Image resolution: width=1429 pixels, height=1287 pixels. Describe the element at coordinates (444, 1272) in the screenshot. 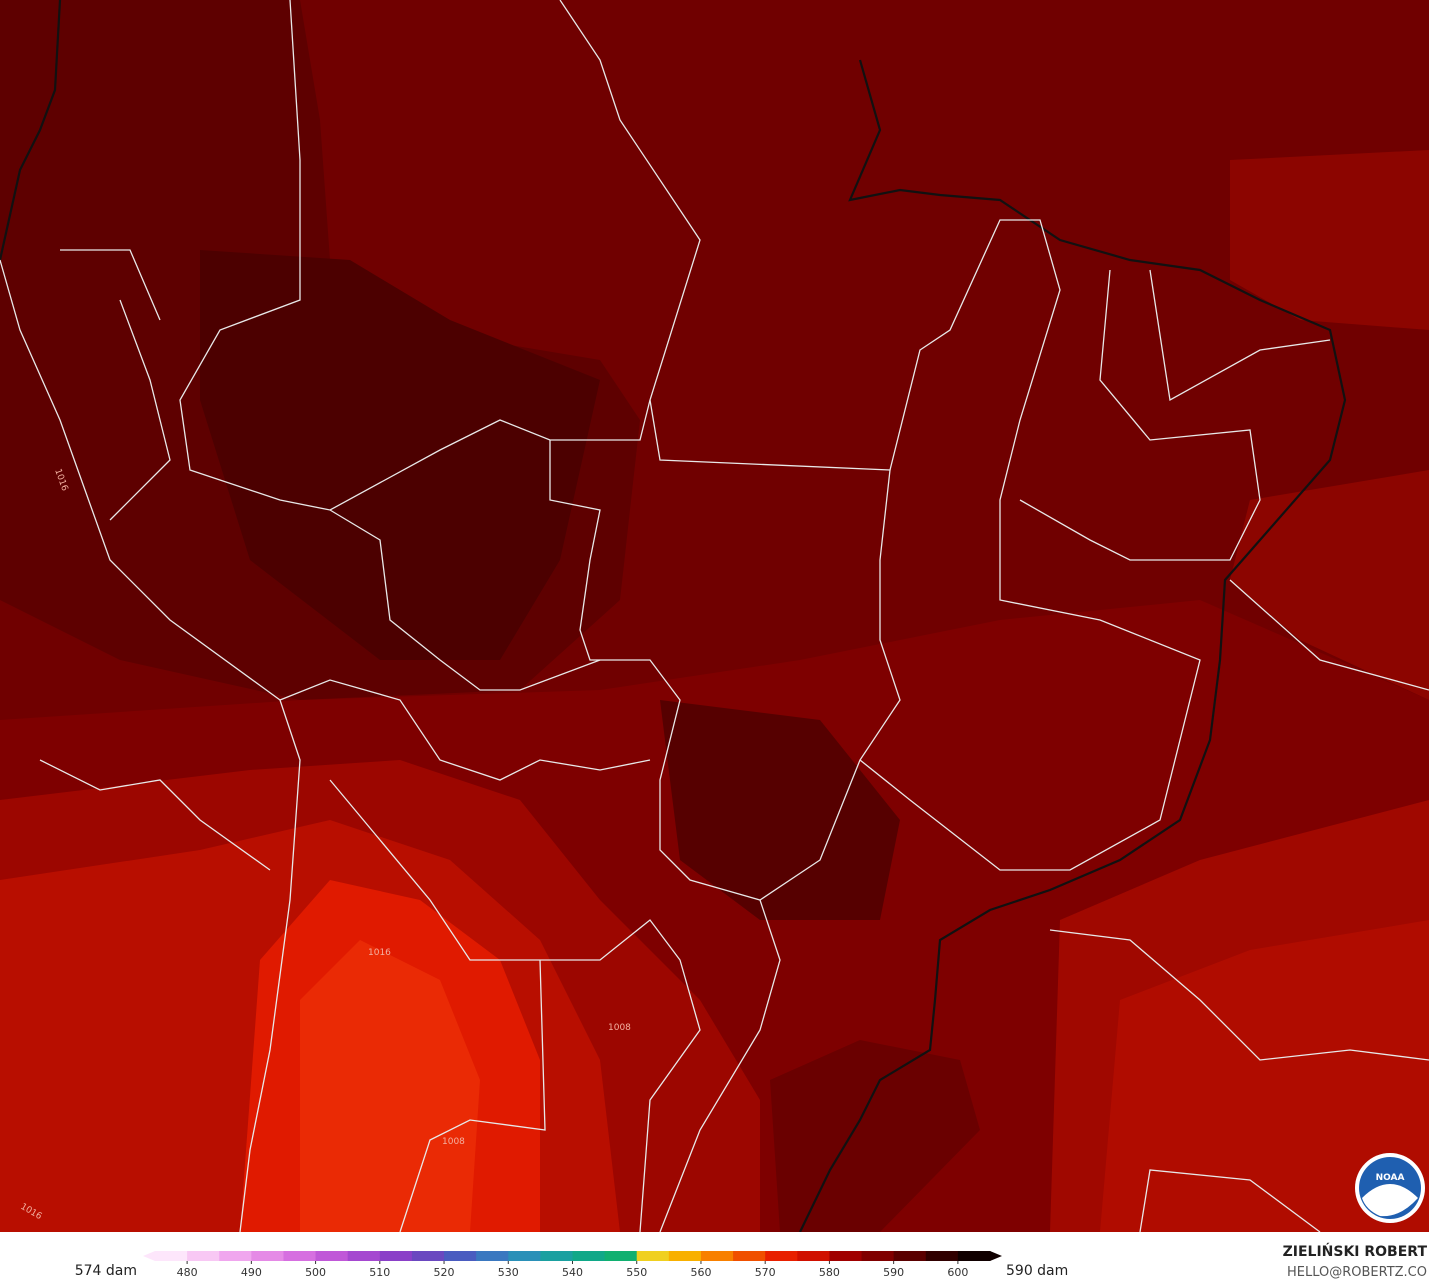

I see `colorbar-tick-label: 520` at that location.